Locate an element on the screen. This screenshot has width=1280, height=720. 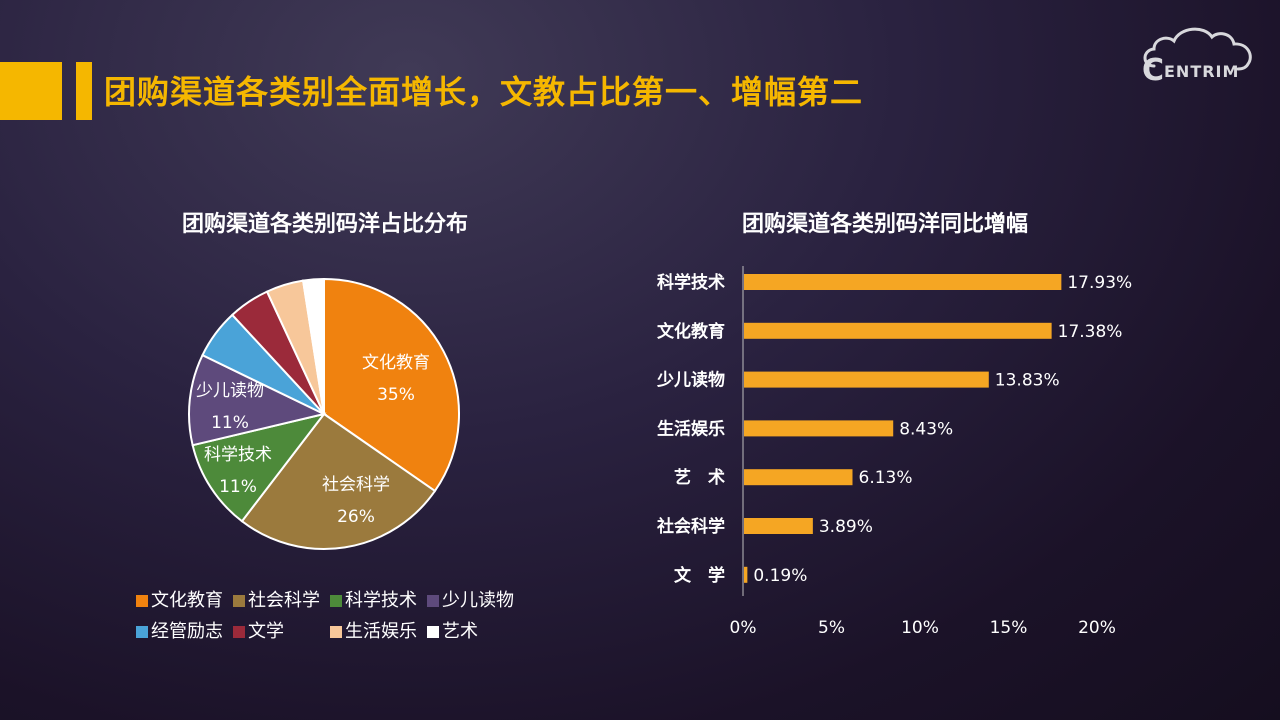
legend-label: 艺术 is located at coordinates (460, 631).